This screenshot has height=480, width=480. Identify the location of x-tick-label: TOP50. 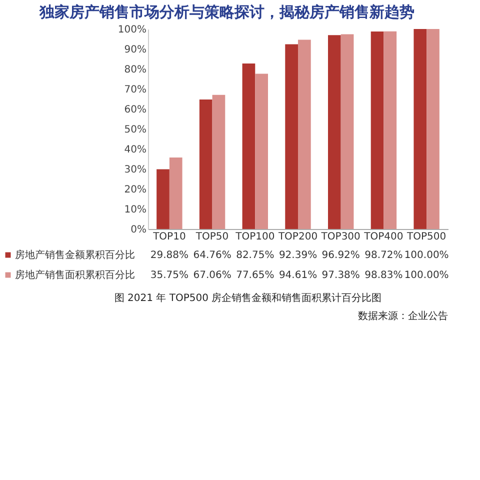
(211, 237).